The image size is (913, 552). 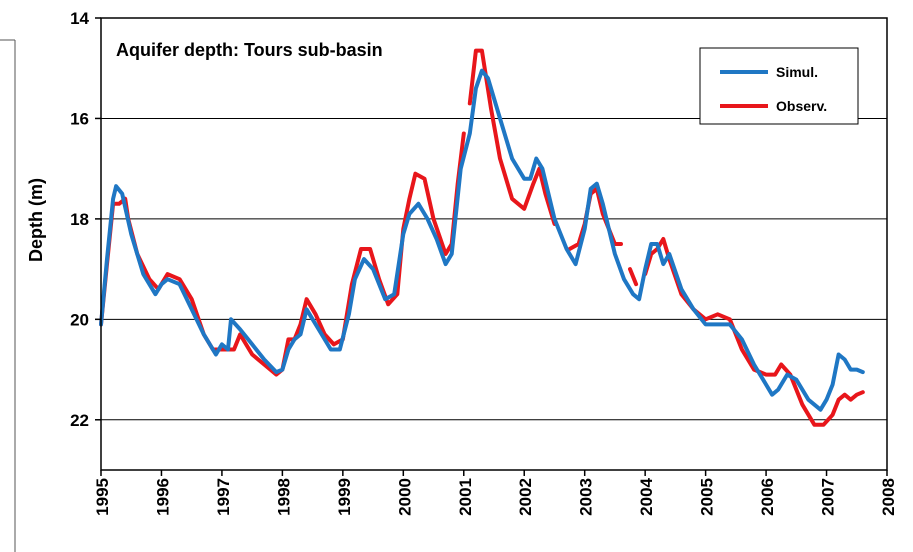 I want to click on x-tick-label: 1999, so click(x=344, y=497).